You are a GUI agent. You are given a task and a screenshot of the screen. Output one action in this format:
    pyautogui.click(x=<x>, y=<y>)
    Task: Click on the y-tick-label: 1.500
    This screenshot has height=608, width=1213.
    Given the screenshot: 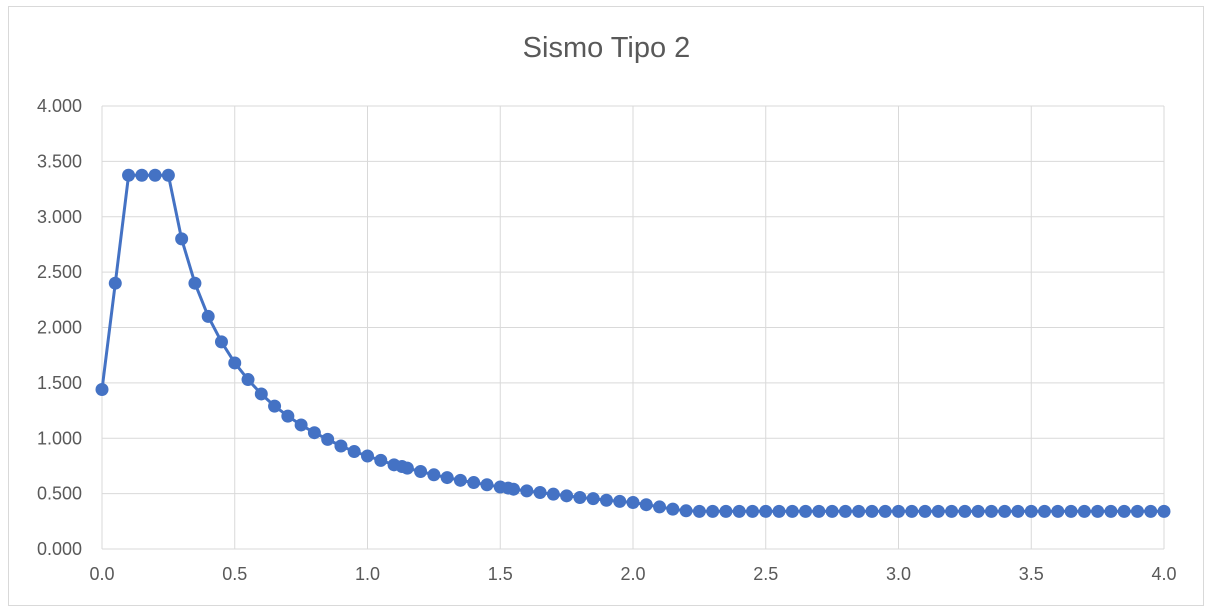 What is the action you would take?
    pyautogui.click(x=59, y=383)
    